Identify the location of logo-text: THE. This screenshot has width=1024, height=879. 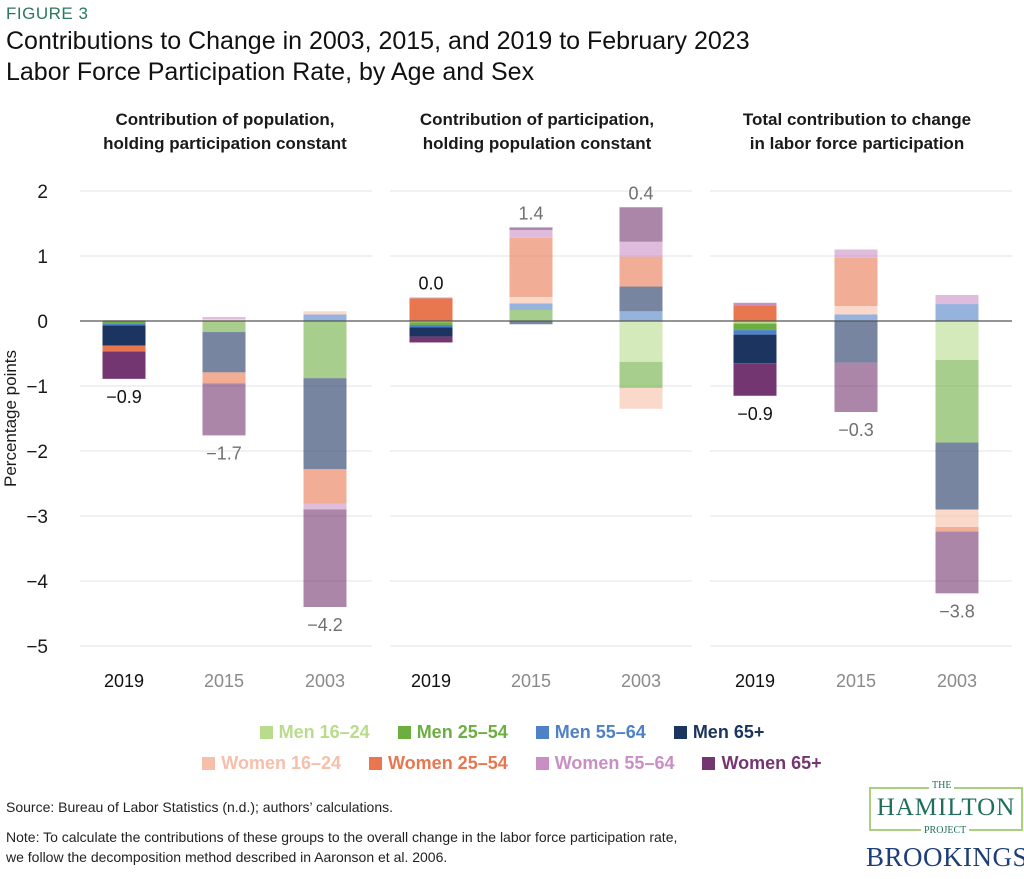
(942, 786).